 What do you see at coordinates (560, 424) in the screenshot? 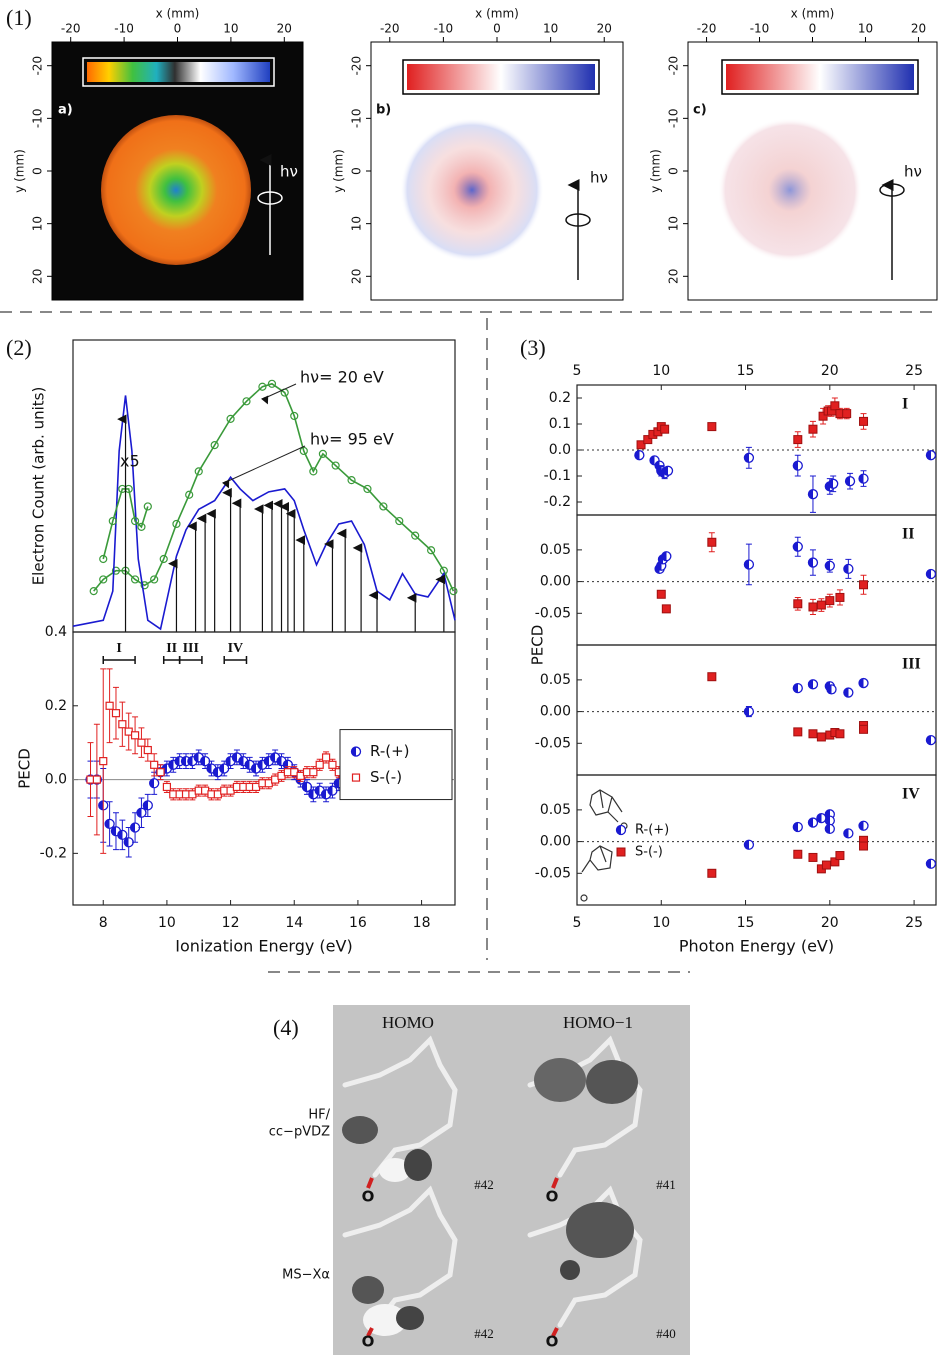
I see `y-tick-label: 0.1` at bounding box center [560, 424].